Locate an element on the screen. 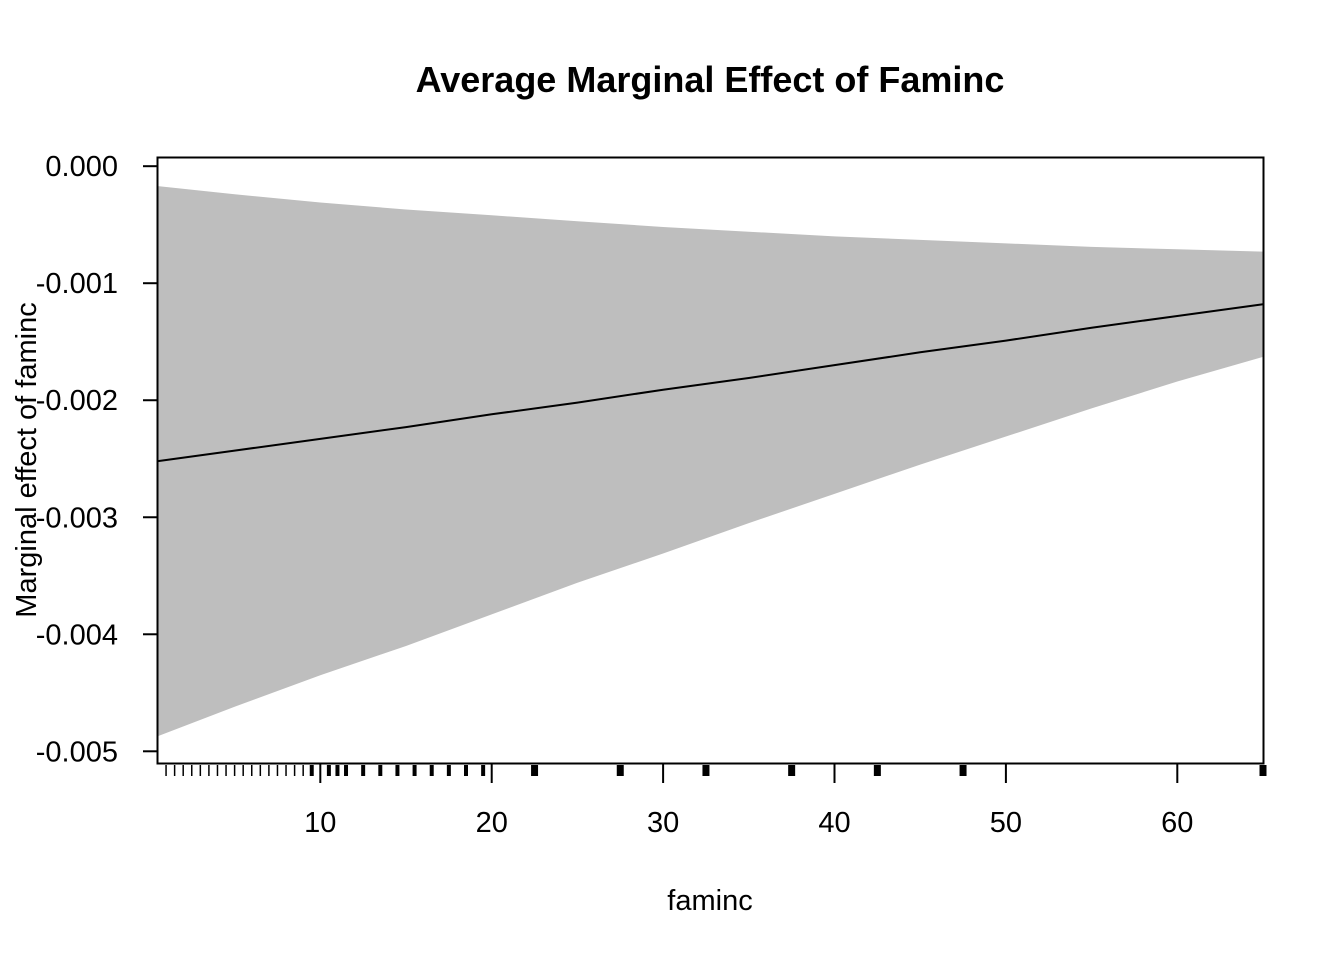  y-tick-label: -0.001 is located at coordinates (77, 284).